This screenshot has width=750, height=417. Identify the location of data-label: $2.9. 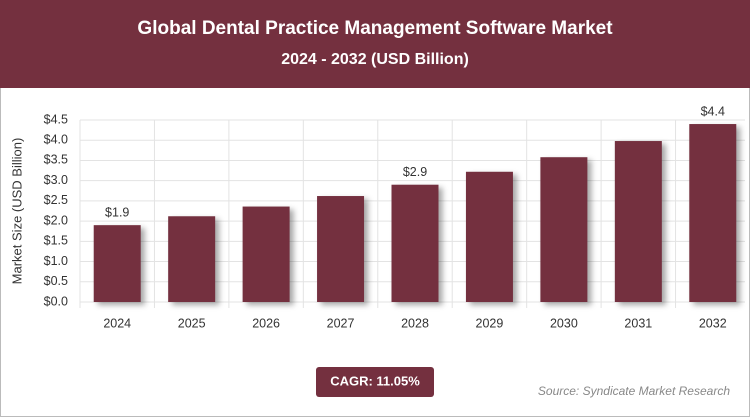
(415, 172).